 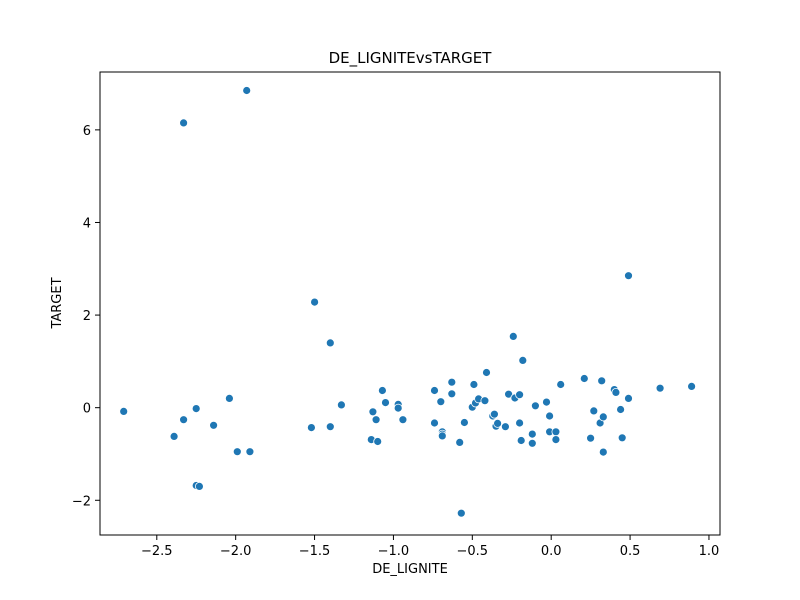 I want to click on y-tick-label: 6, so click(x=87, y=131).